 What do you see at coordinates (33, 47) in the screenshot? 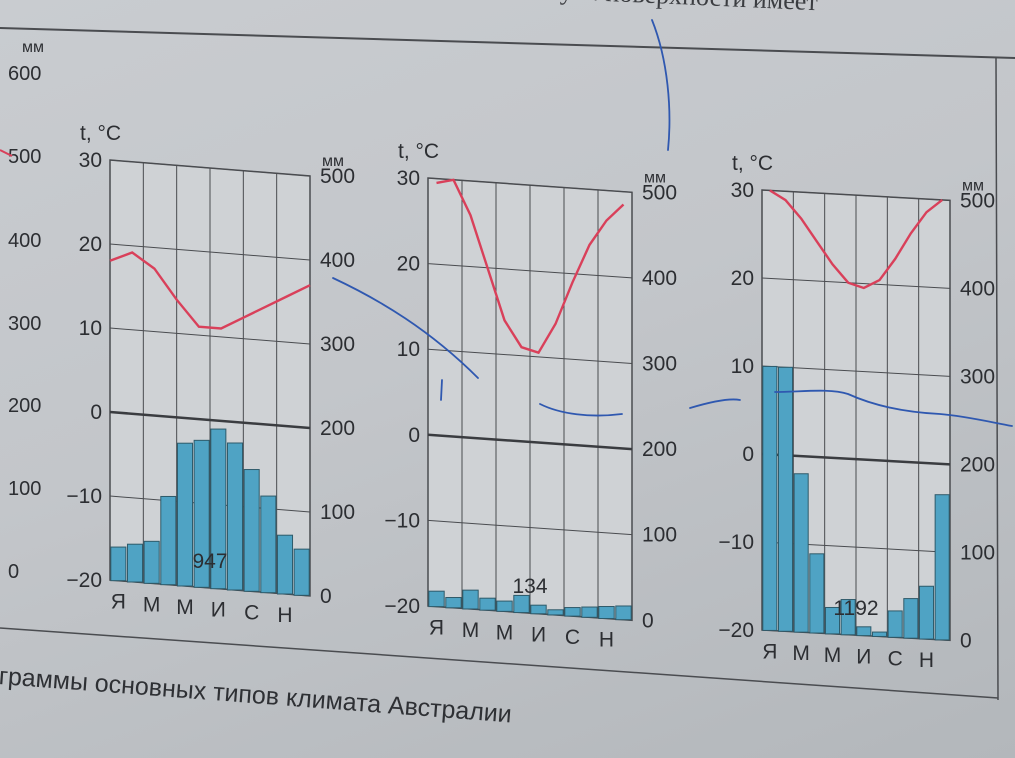
I see `partial-unit-label: мм` at bounding box center [33, 47].